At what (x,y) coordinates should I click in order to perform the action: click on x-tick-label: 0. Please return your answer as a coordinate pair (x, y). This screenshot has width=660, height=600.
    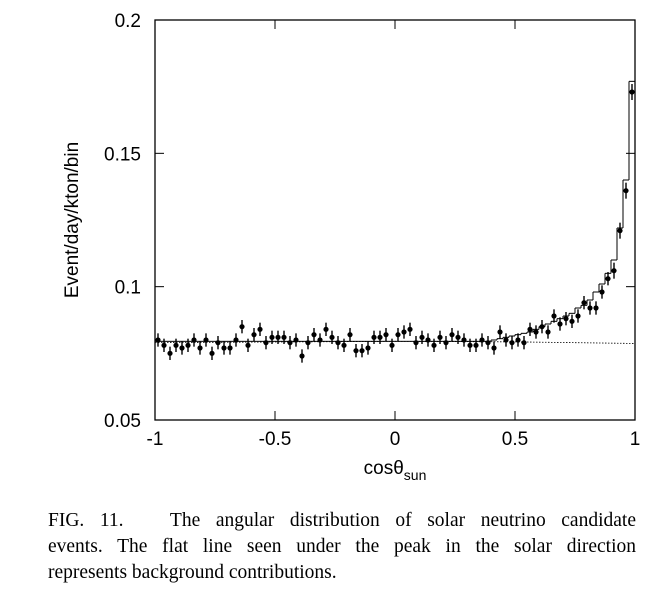
    Looking at the image, I should click on (395, 439).